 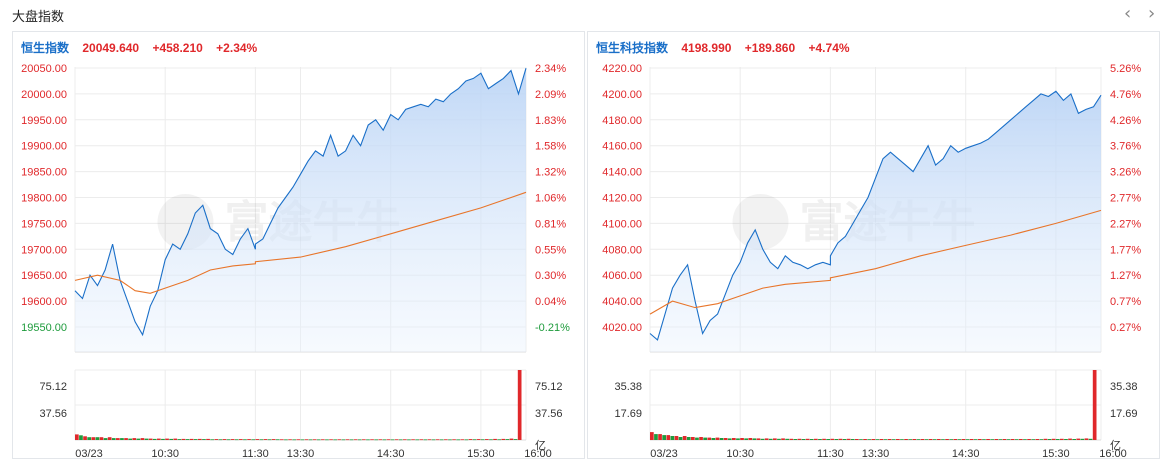 What do you see at coordinates (770, 48) in the screenshot?
I see `index-change: +189.860` at bounding box center [770, 48].